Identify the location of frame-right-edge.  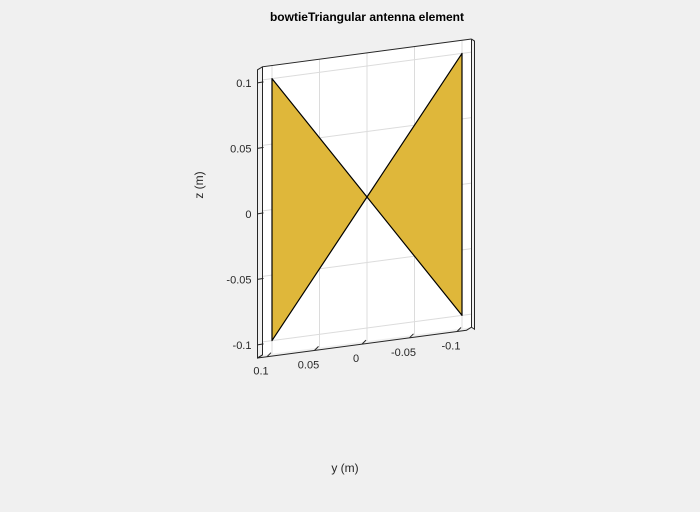
(473, 184).